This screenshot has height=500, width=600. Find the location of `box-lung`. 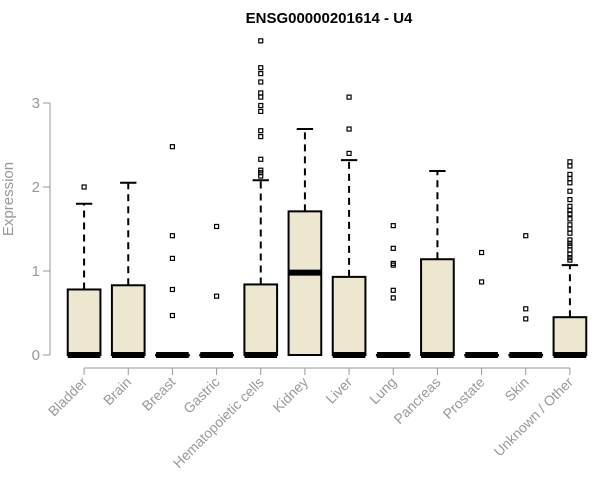

box-lung is located at coordinates (393, 290).